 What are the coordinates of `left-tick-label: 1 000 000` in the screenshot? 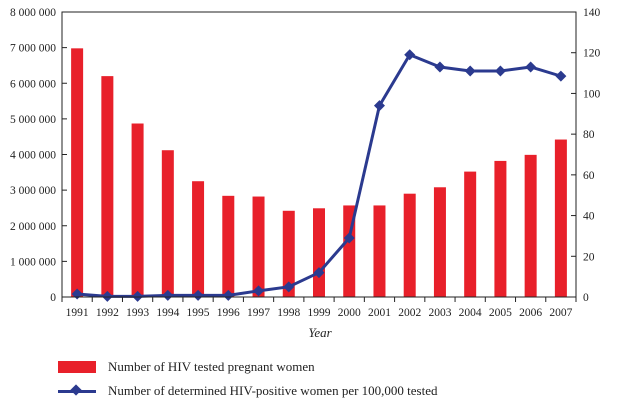 It's located at (33, 262).